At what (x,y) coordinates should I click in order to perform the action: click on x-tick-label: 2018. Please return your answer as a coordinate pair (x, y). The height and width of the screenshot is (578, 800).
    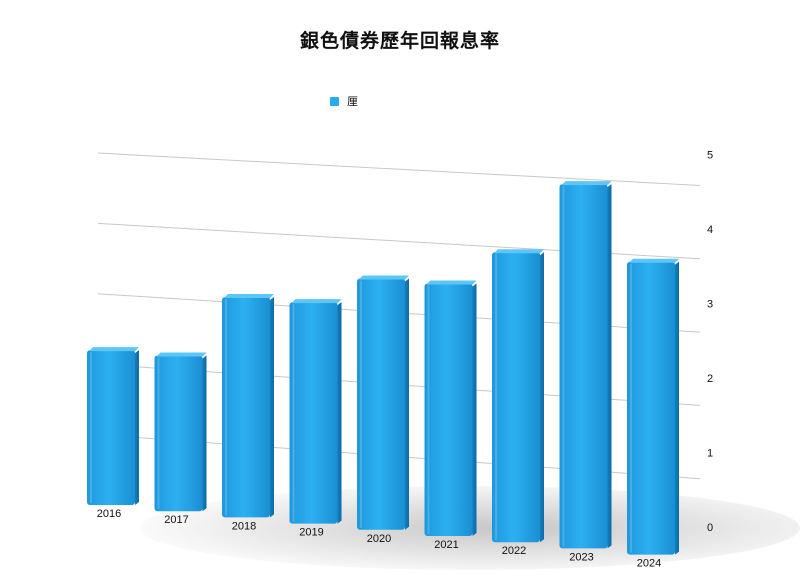
    Looking at the image, I should click on (244, 526).